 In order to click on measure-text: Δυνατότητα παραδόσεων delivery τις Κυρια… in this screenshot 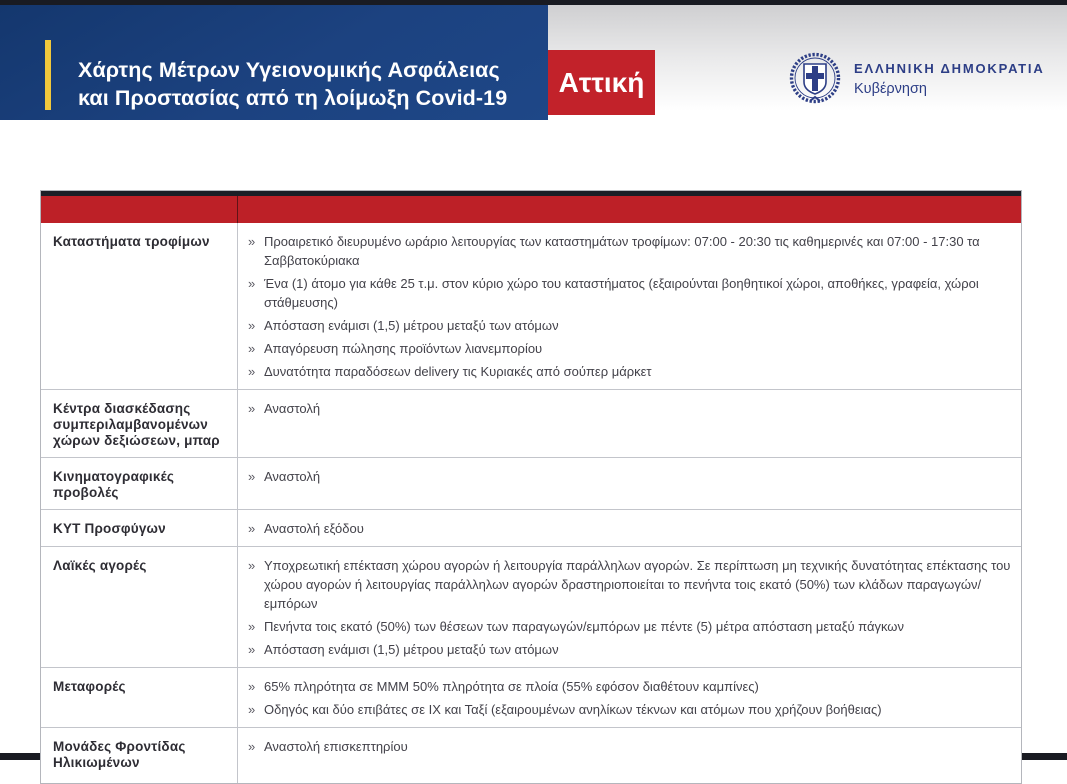, I will do `click(458, 371)`.